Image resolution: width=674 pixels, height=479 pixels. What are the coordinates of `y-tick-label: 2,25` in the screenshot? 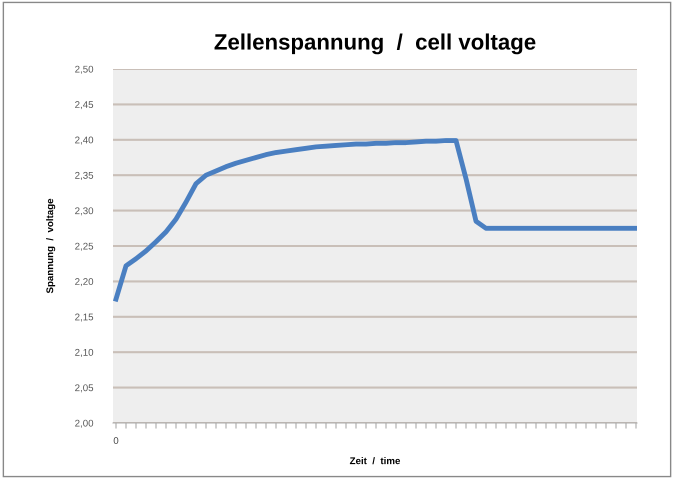 It's located at (84, 246).